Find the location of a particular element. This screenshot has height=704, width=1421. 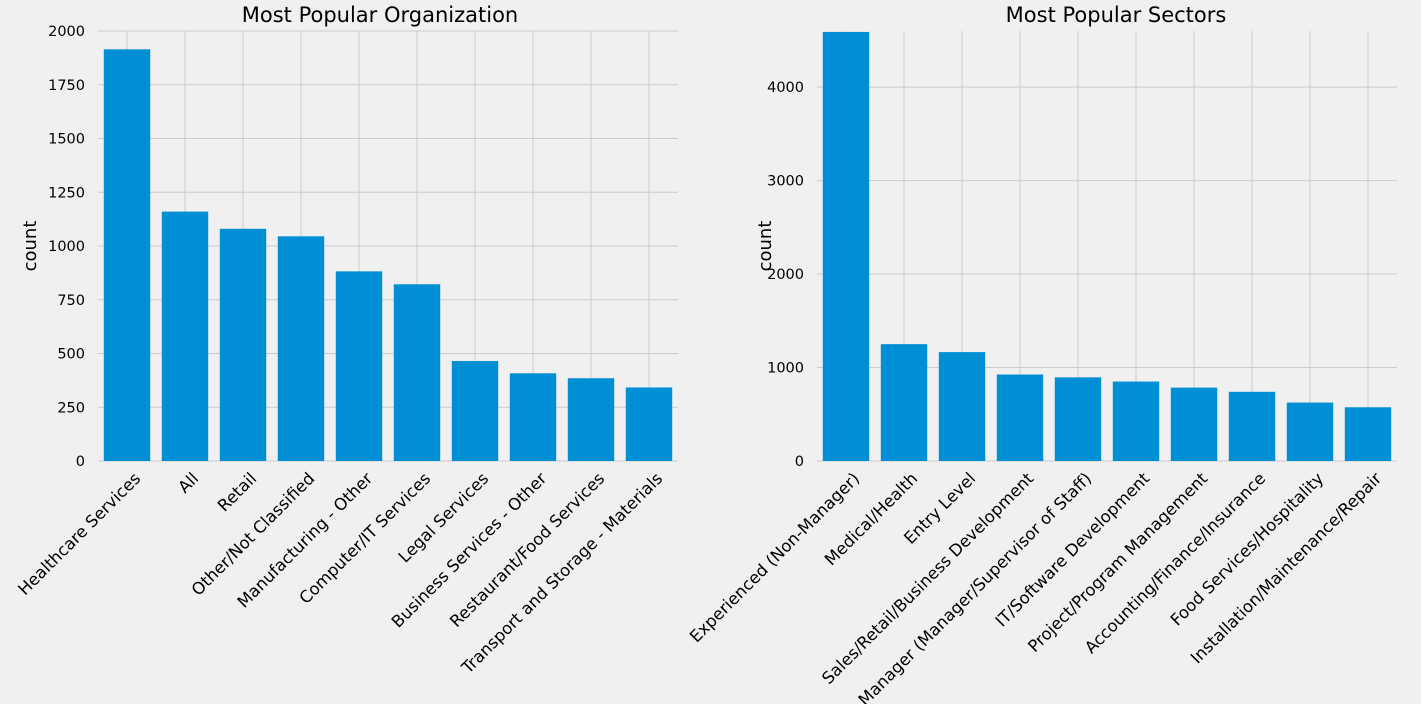

y-tick-label: 1750 is located at coordinates (66, 86).